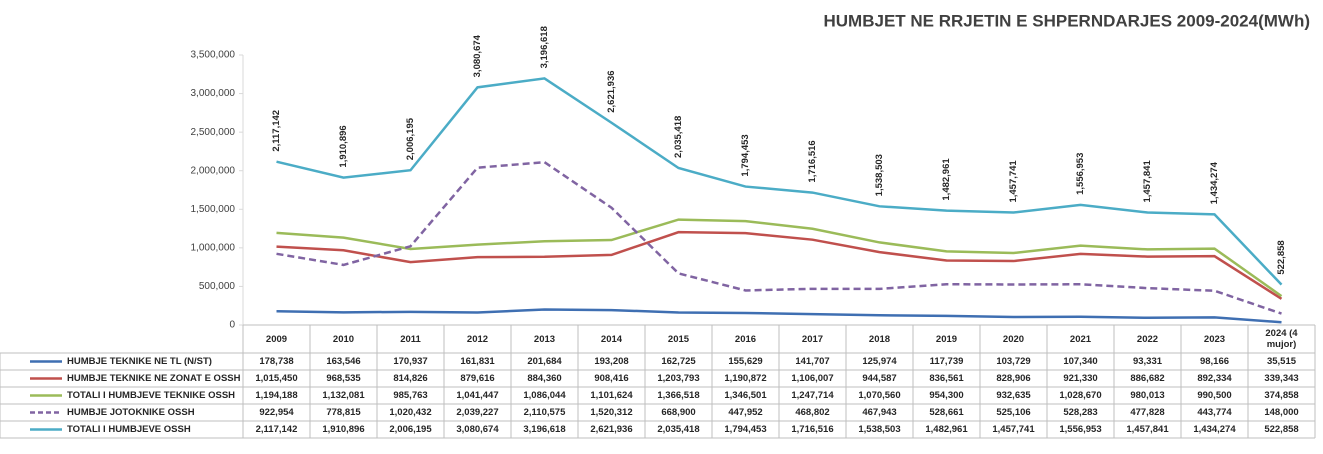 Image resolution: width=1323 pixels, height=454 pixels. What do you see at coordinates (1013, 429) in the screenshot?
I see `table-cell: 1,457,741` at bounding box center [1013, 429].